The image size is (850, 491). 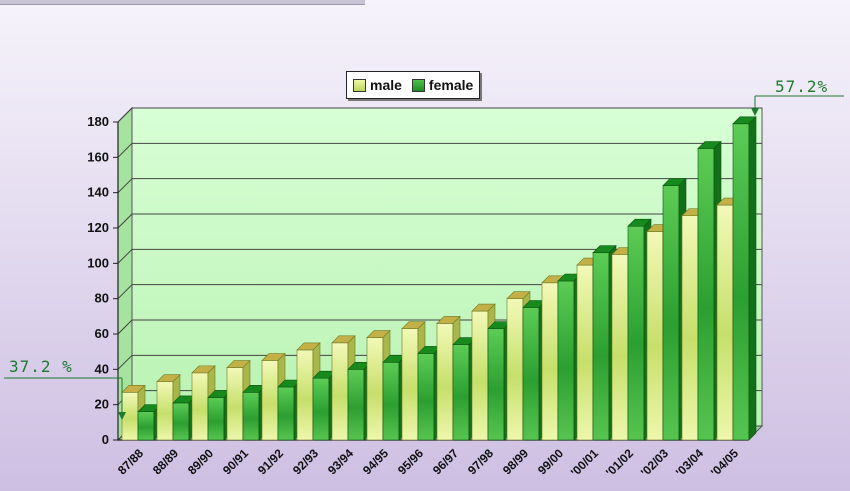 What do you see at coordinates (98, 262) in the screenshot?
I see `y-tick-label: 100` at bounding box center [98, 262].